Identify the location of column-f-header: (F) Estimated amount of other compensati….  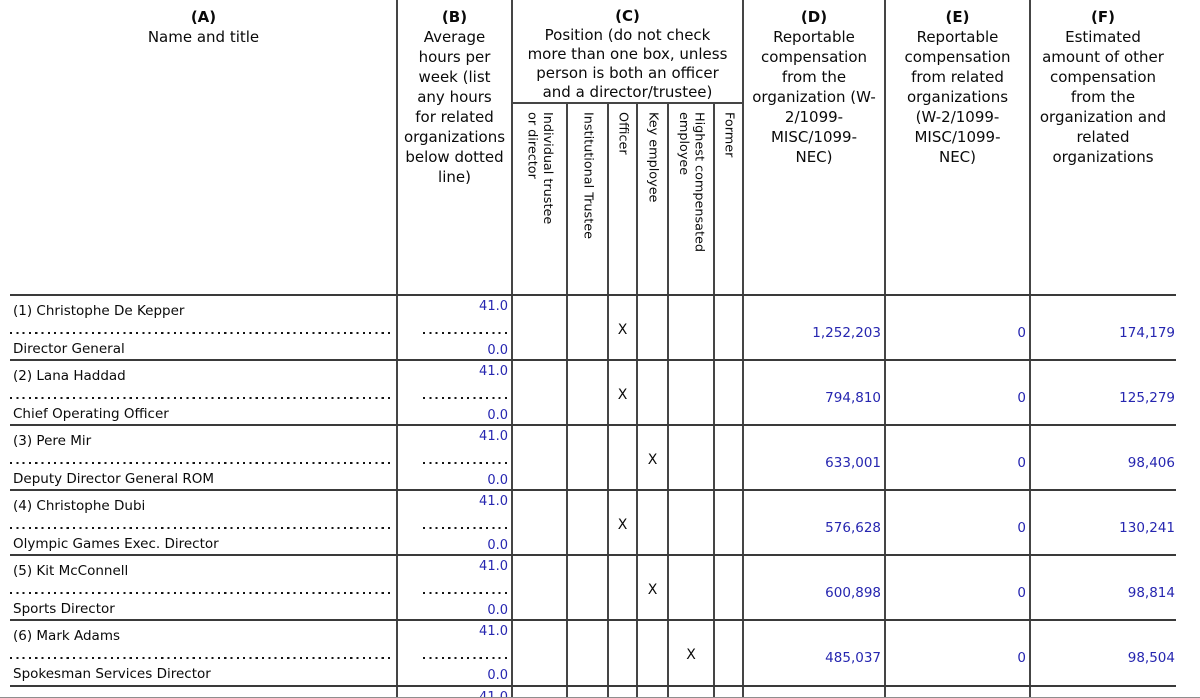
(1115, 148).